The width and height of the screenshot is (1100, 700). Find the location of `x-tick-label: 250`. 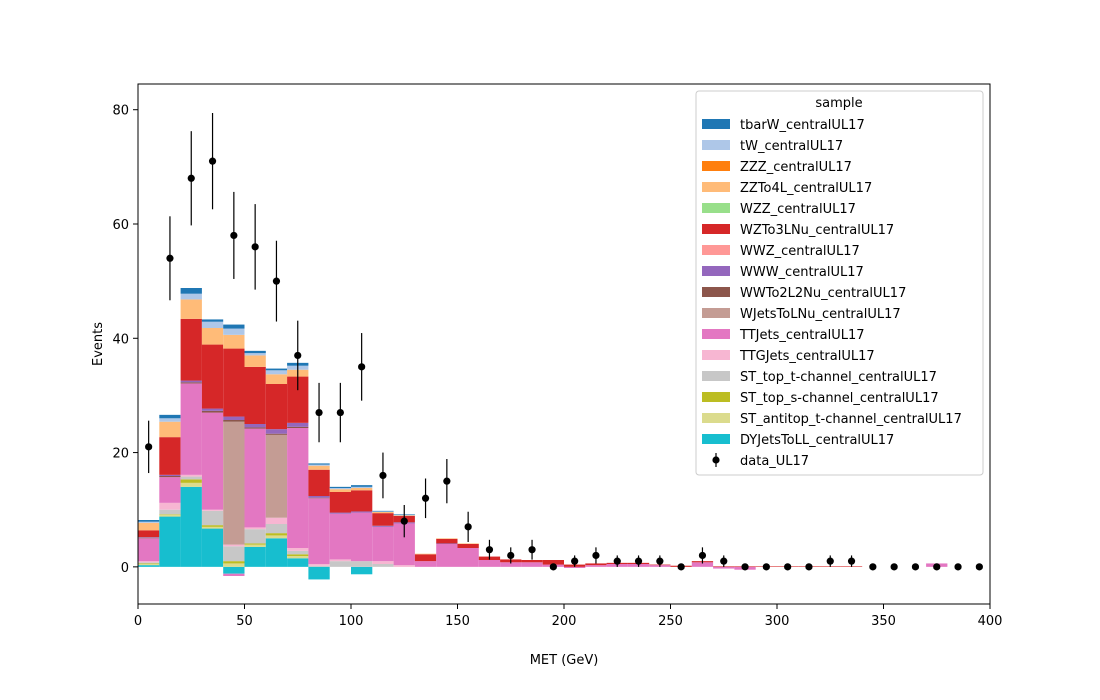

x-tick-label: 250 is located at coordinates (670, 621).